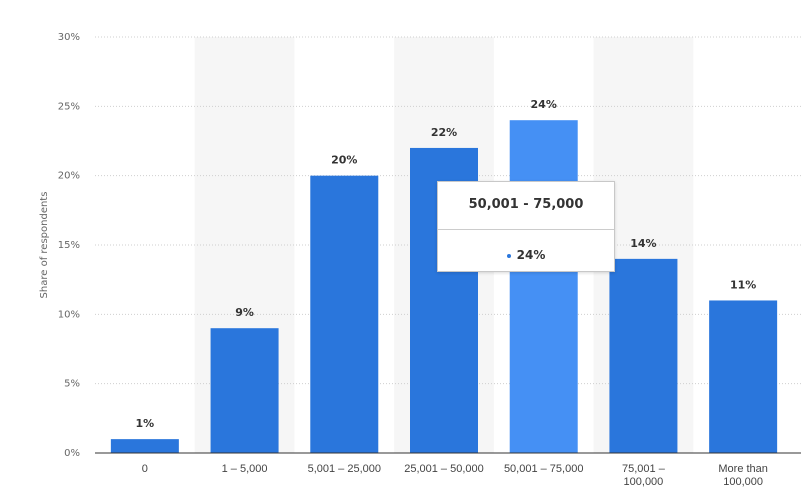 The width and height of the screenshot is (801, 503). I want to click on value-label: 14%, so click(643, 243).